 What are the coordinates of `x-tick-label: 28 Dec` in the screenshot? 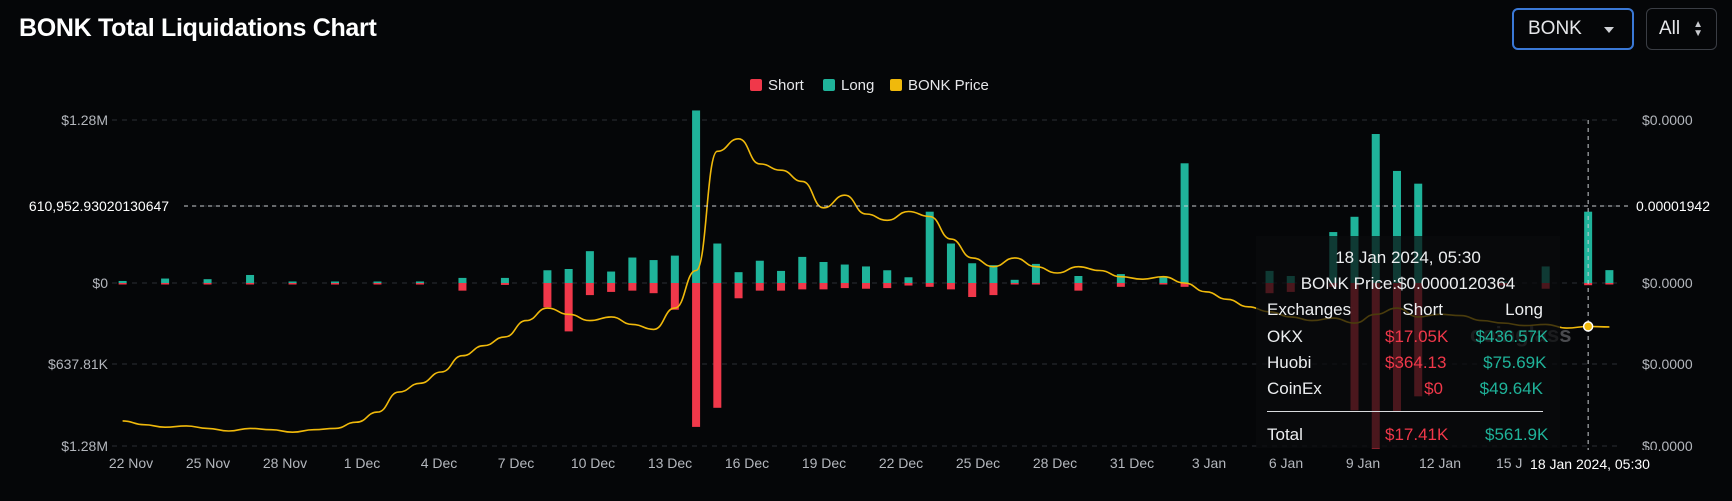 It's located at (1055, 463).